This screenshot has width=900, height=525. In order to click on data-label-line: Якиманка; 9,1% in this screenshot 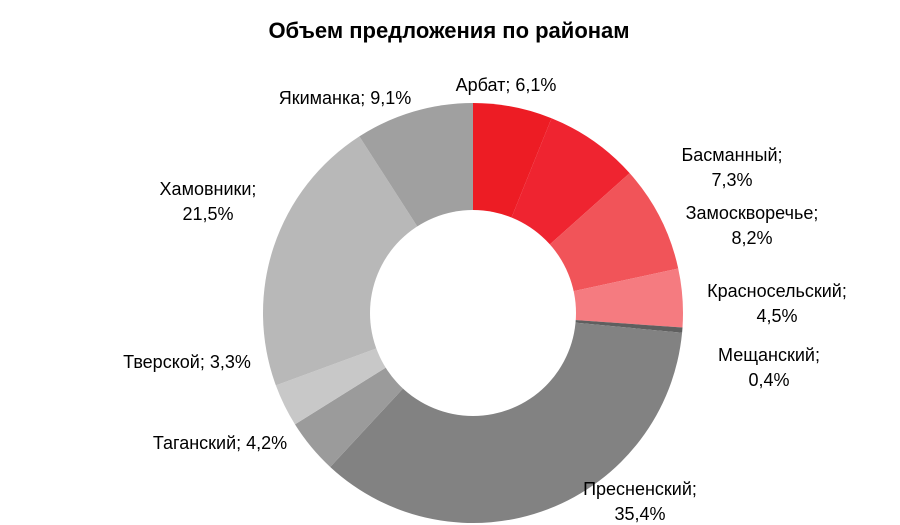, I will do `click(345, 98)`.